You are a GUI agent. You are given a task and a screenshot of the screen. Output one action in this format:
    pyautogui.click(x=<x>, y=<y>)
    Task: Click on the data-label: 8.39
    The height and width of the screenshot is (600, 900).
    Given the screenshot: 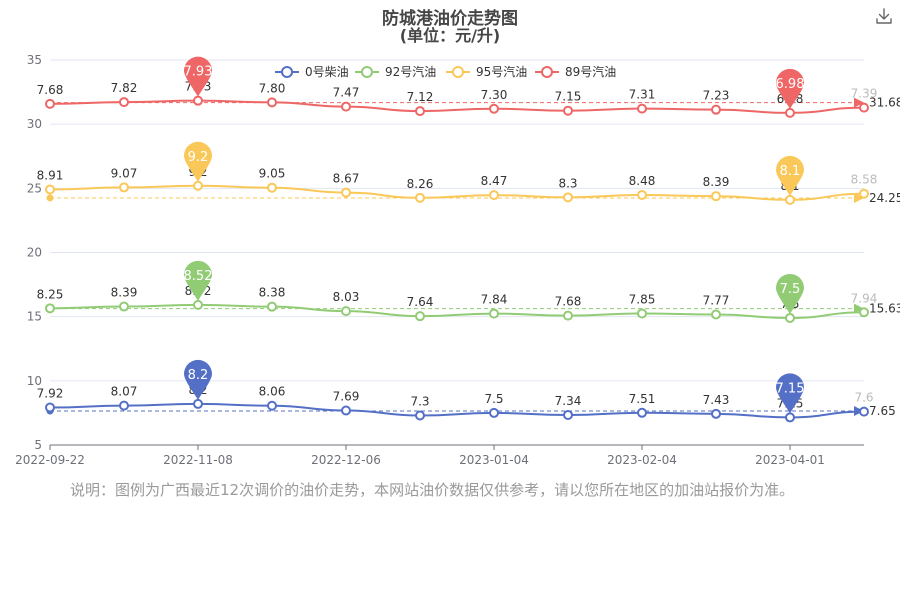 What is the action you would take?
    pyautogui.click(x=716, y=182)
    